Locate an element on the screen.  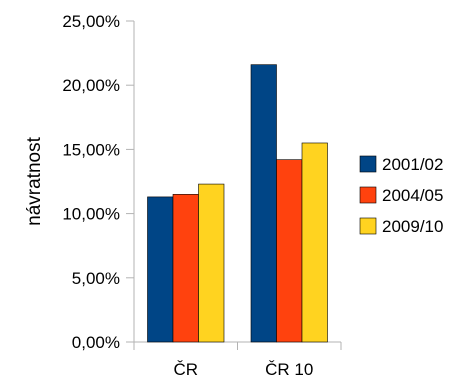
legend-label: 2009/10 is located at coordinates (412, 226).